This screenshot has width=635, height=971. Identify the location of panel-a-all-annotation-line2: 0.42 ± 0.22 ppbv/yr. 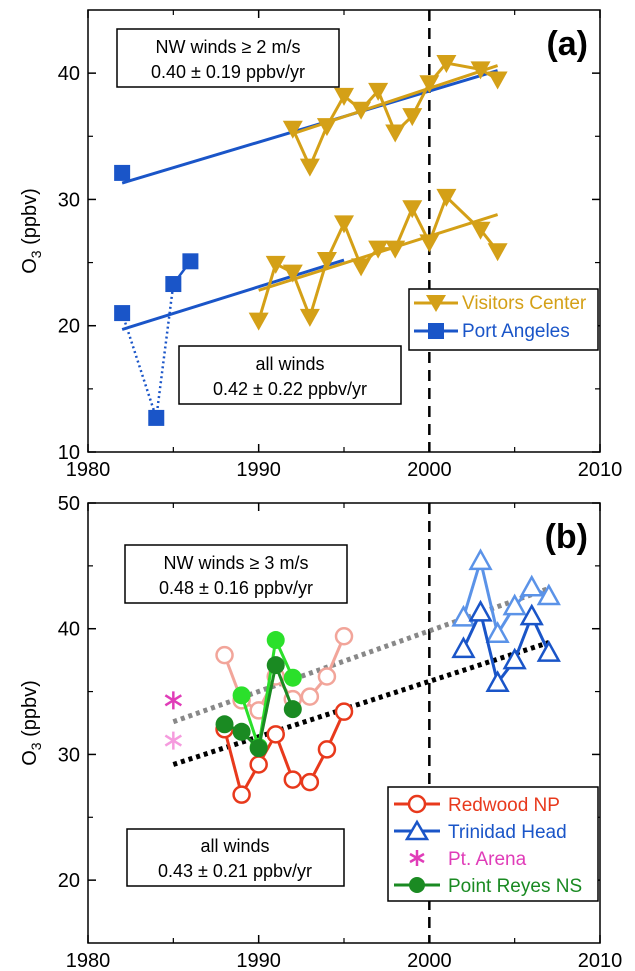
(290, 389).